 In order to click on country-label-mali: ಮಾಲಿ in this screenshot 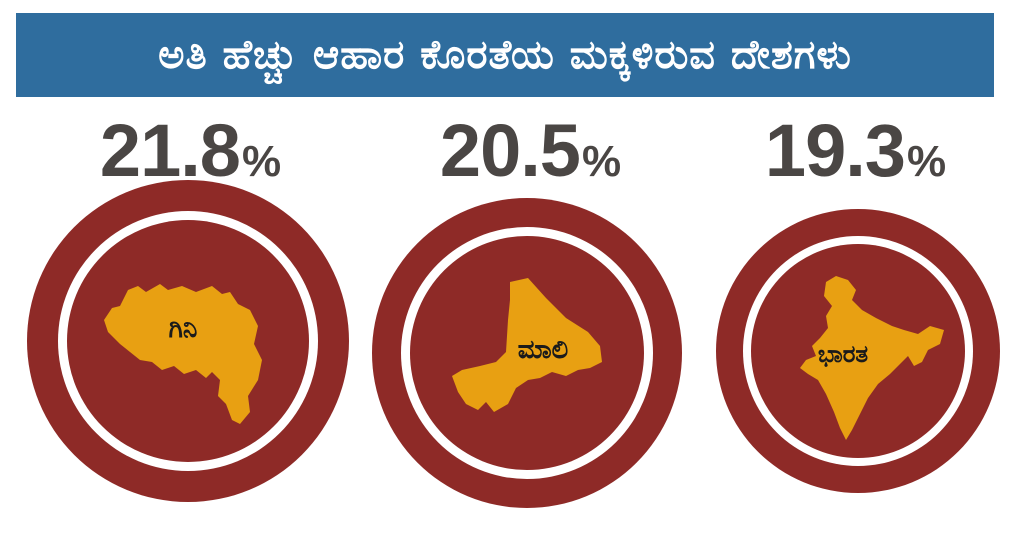, I will do `click(543, 350)`.